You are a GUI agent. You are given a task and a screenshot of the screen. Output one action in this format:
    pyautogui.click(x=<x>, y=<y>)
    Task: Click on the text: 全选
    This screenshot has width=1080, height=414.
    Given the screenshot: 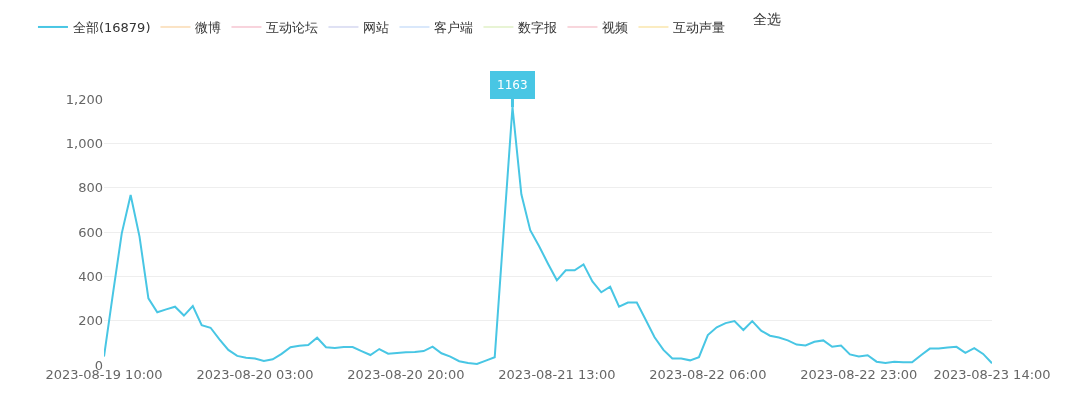 What is the action you would take?
    pyautogui.click(x=767, y=19)
    